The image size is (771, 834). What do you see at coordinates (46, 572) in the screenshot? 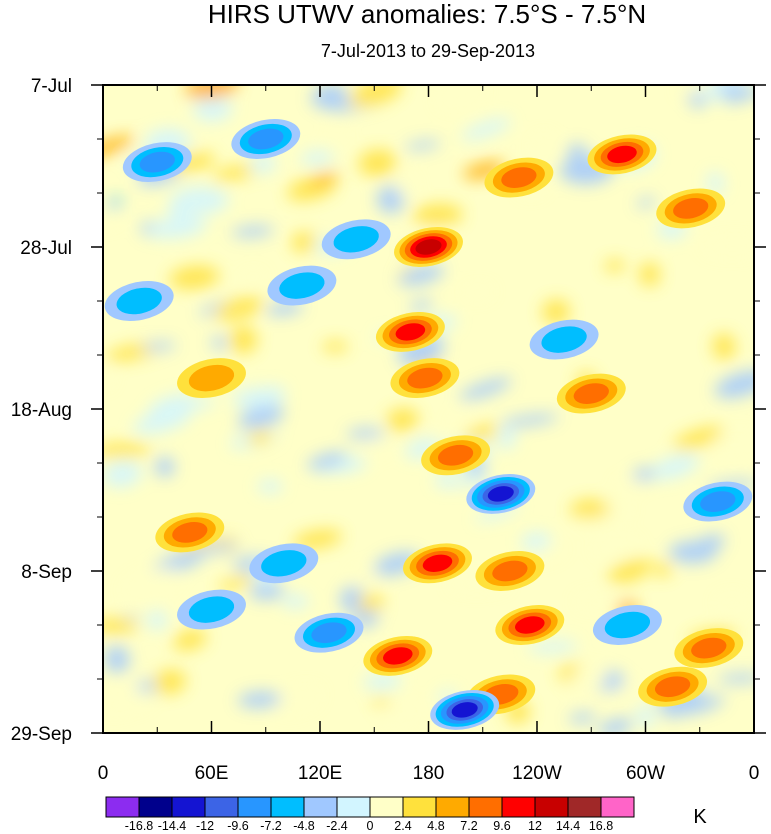
I see `y-tick-label: 8-Sep` at bounding box center [46, 572].